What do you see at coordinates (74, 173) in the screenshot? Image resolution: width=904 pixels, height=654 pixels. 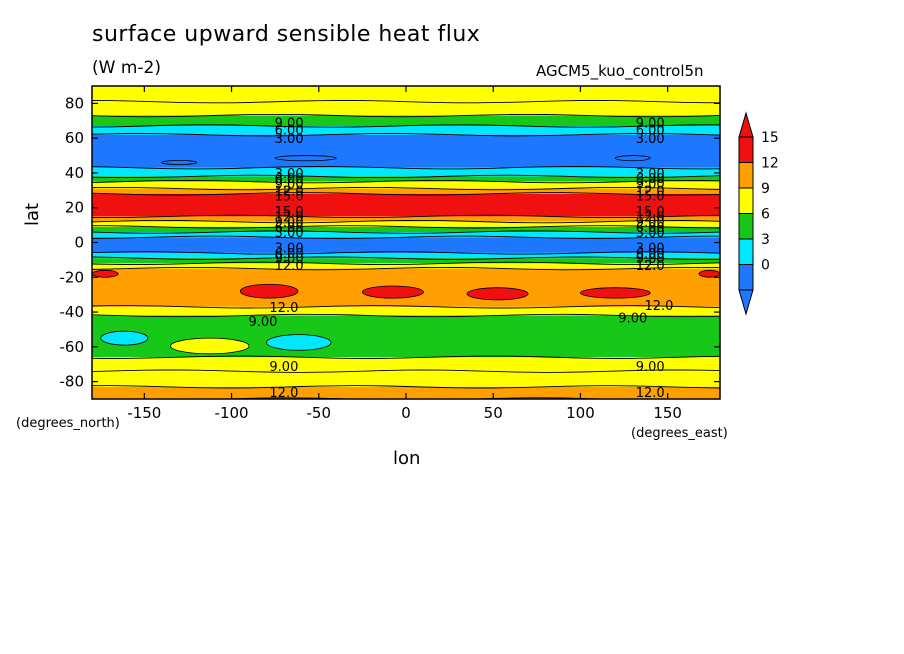 I see `y-tick-label: 40` at bounding box center [74, 173].